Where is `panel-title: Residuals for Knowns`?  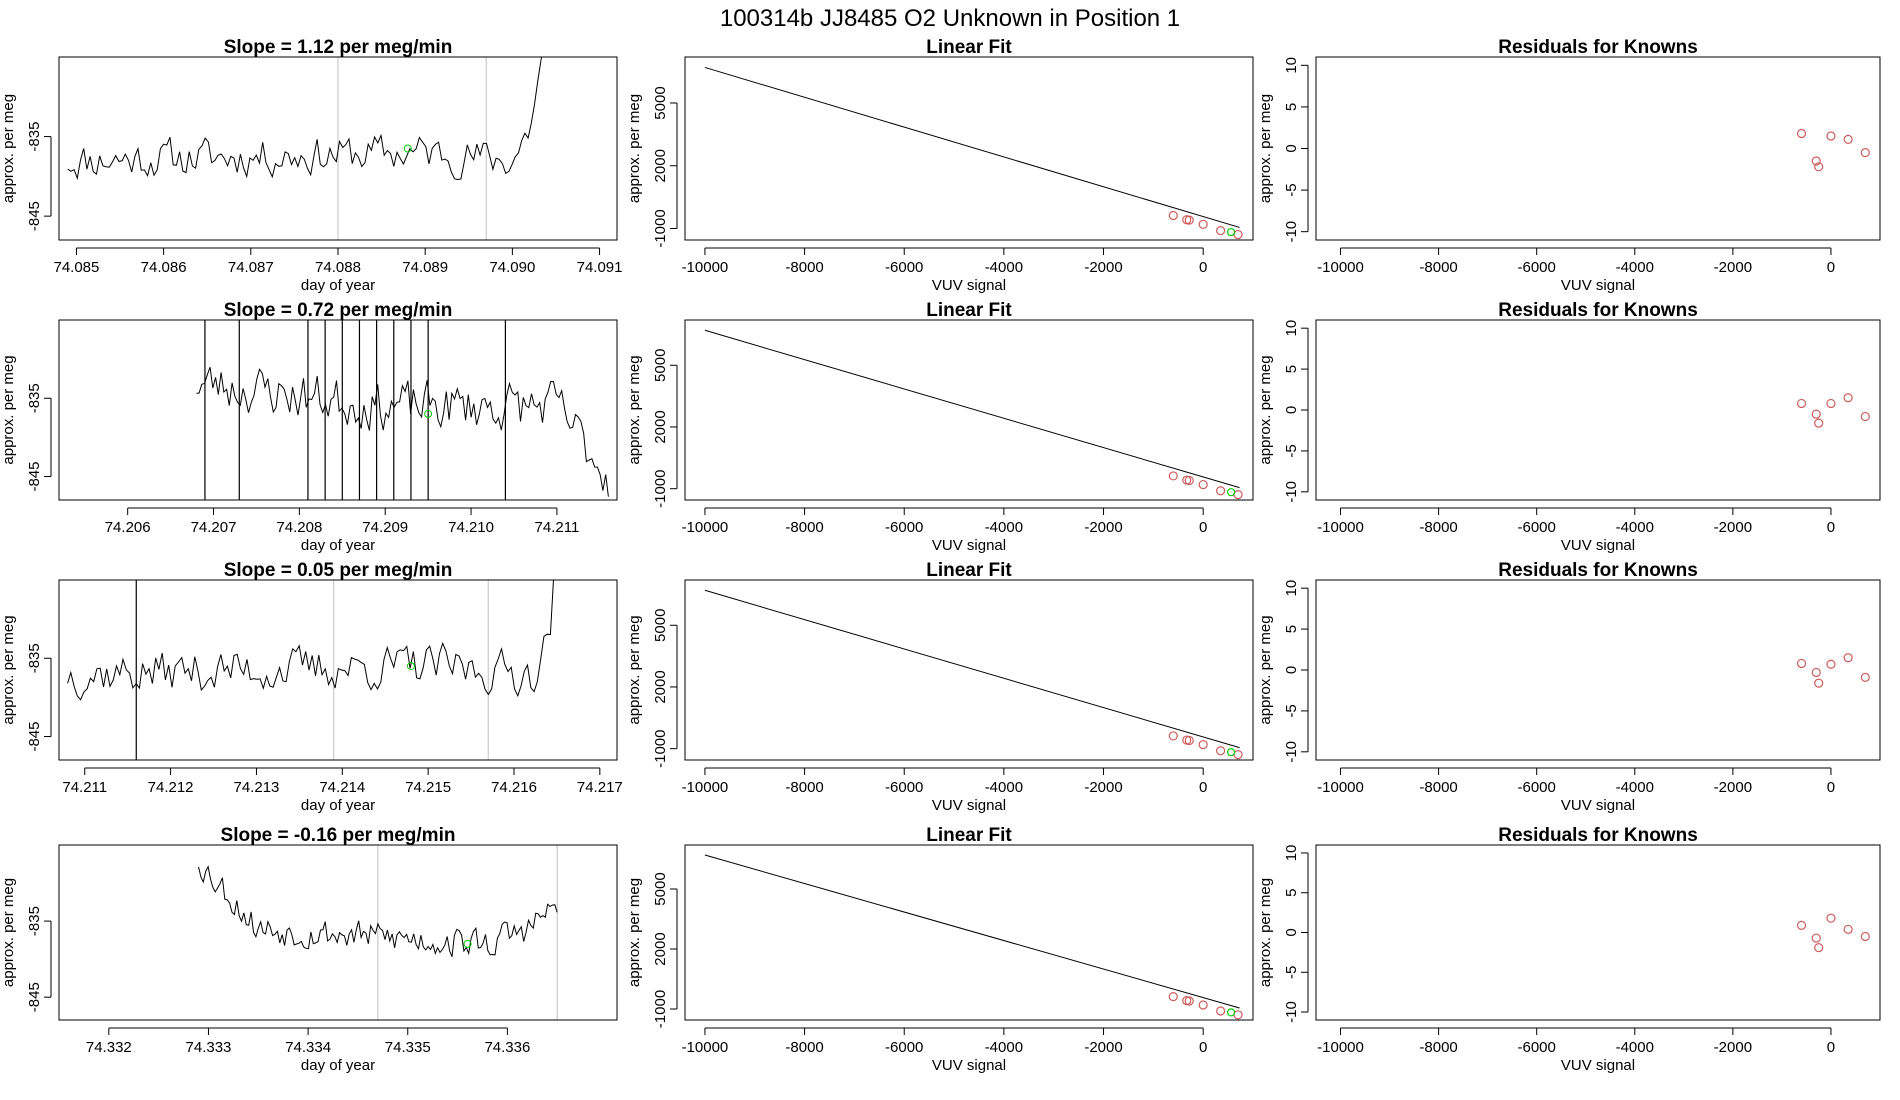 panel-title: Residuals for Knowns is located at coordinates (1598, 310).